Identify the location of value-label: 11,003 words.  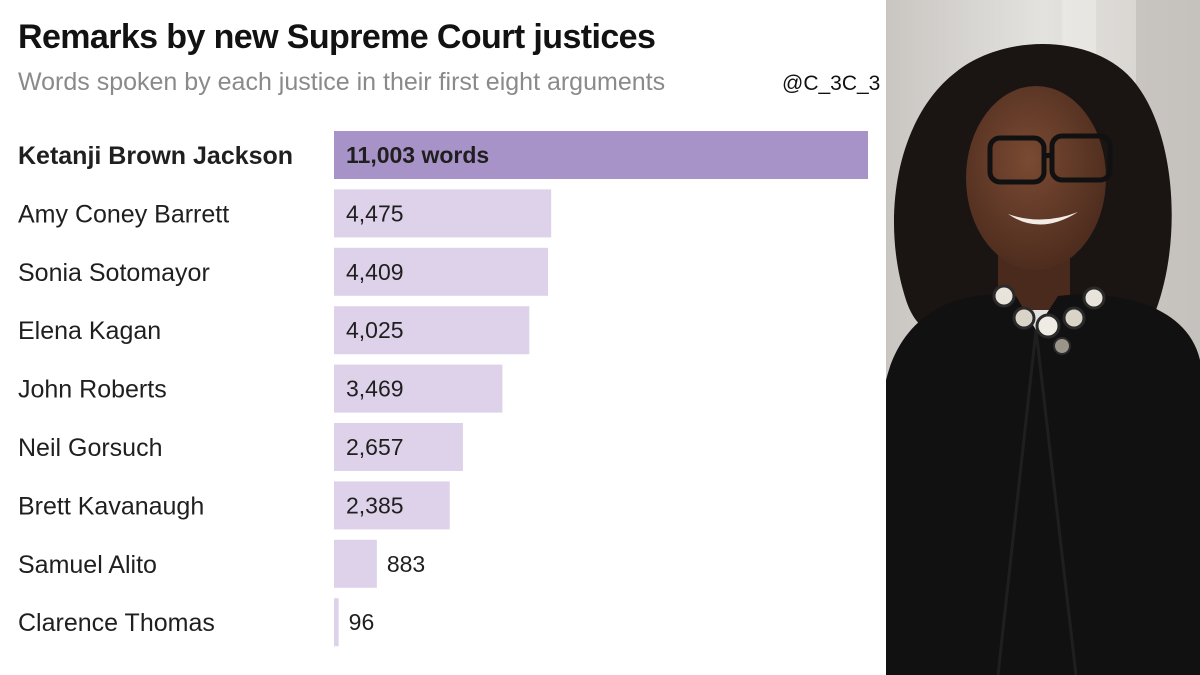
(417, 155).